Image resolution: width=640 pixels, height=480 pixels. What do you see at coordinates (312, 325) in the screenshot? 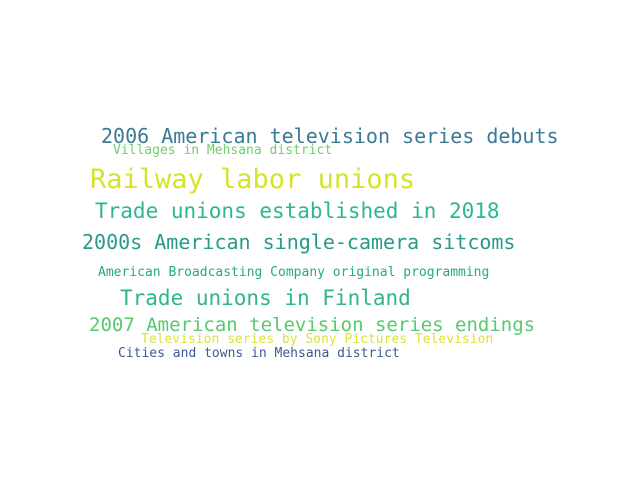
I see `word-2007-american-television-series-endings: 2007 American television series endings` at bounding box center [312, 325].